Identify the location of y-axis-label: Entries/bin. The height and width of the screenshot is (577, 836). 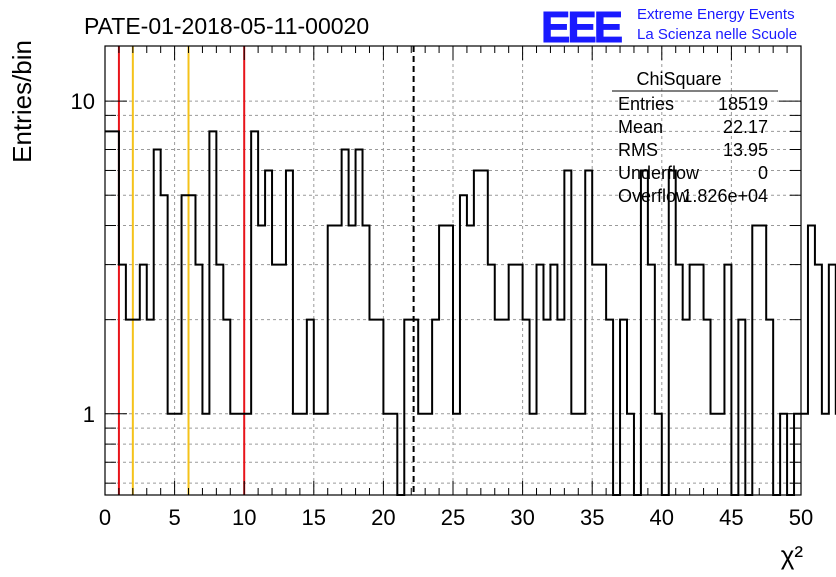
(22, 101).